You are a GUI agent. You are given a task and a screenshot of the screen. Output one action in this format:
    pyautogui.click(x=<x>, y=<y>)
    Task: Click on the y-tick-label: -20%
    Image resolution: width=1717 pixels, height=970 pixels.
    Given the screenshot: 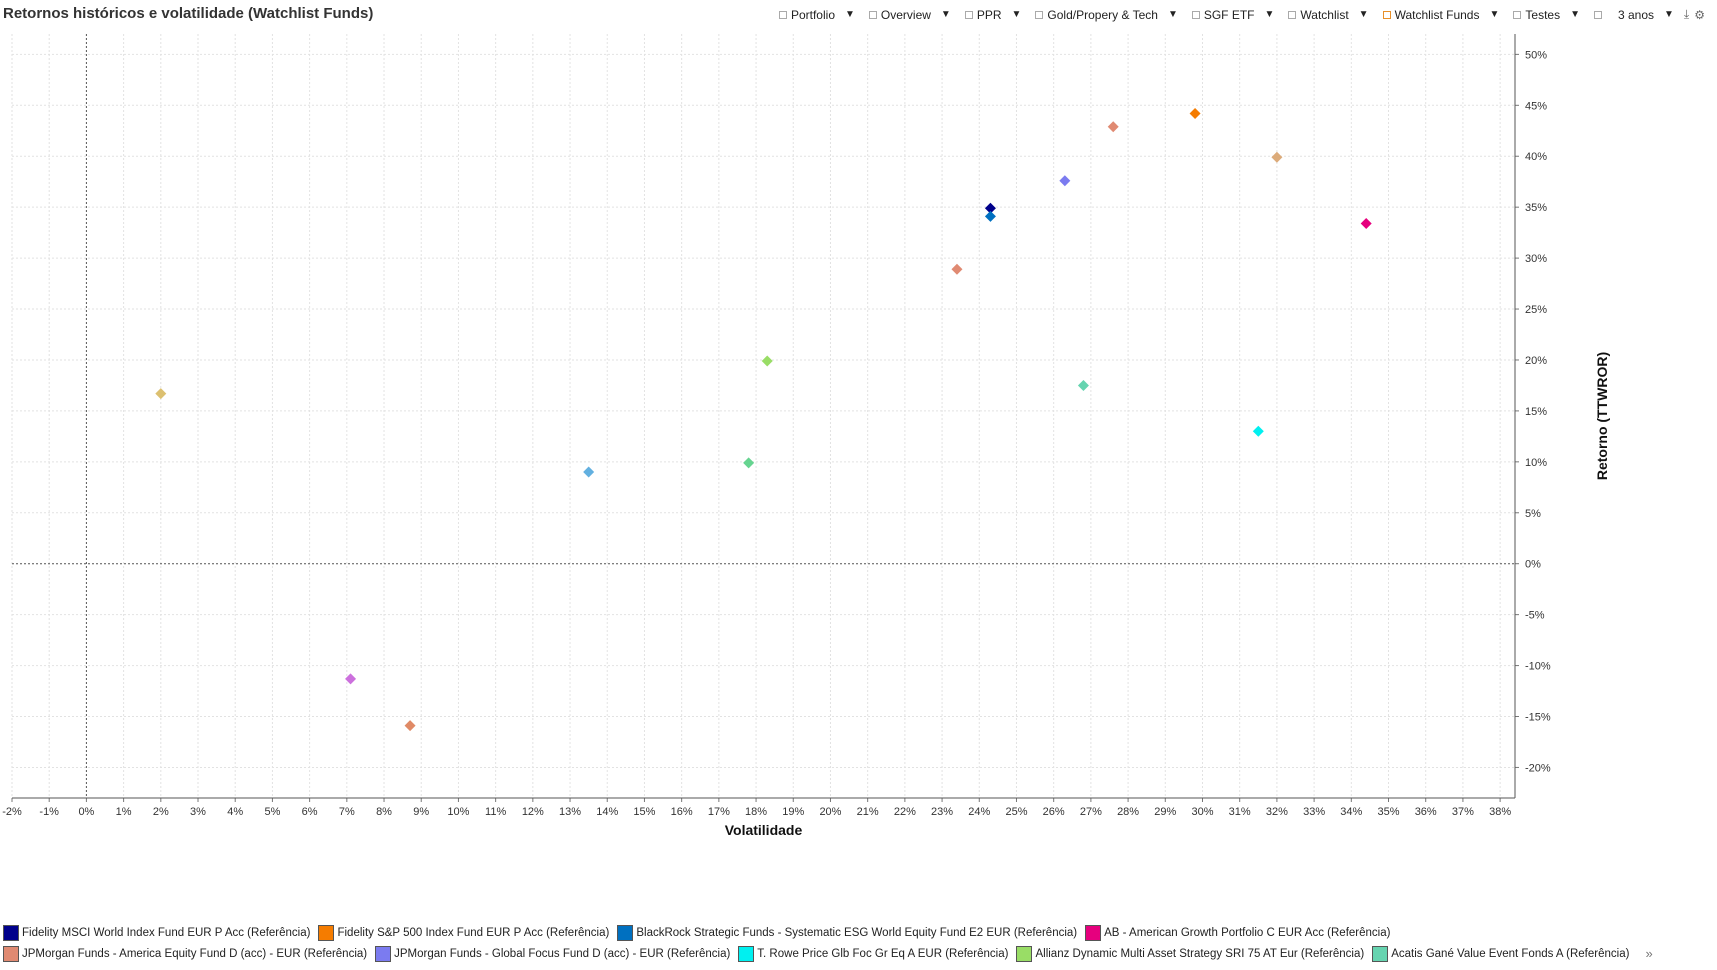 What is the action you would take?
    pyautogui.click(x=1538, y=768)
    